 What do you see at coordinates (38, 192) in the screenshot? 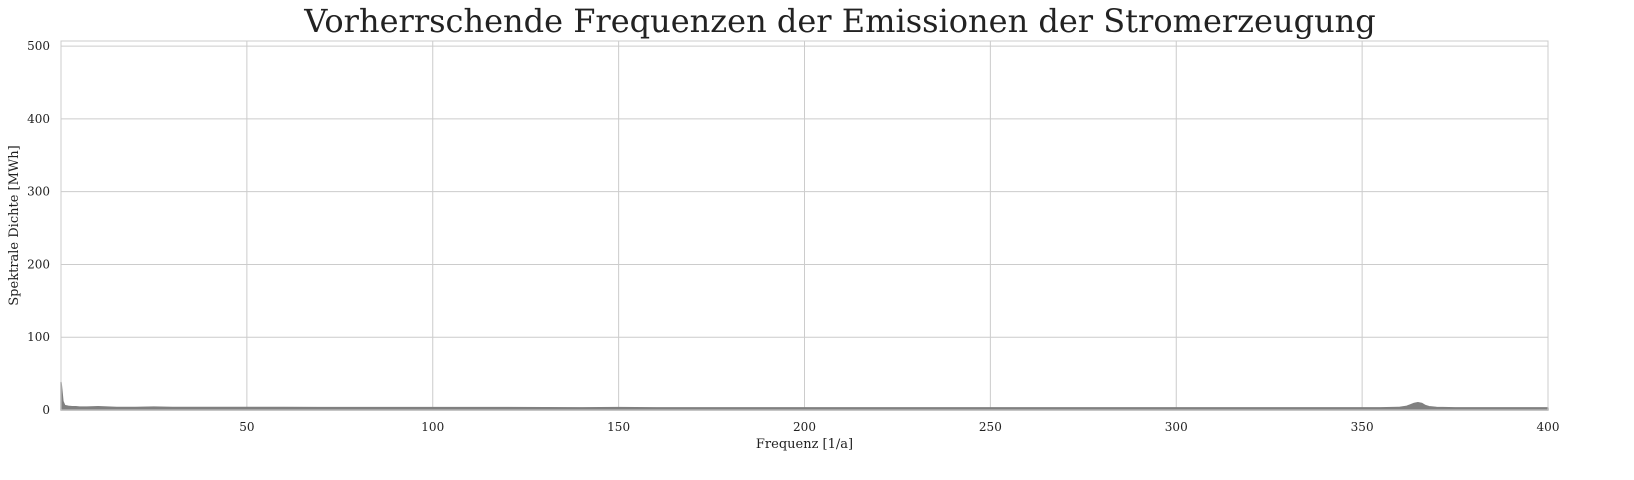
I see `y-tick-label: 300` at bounding box center [38, 192].